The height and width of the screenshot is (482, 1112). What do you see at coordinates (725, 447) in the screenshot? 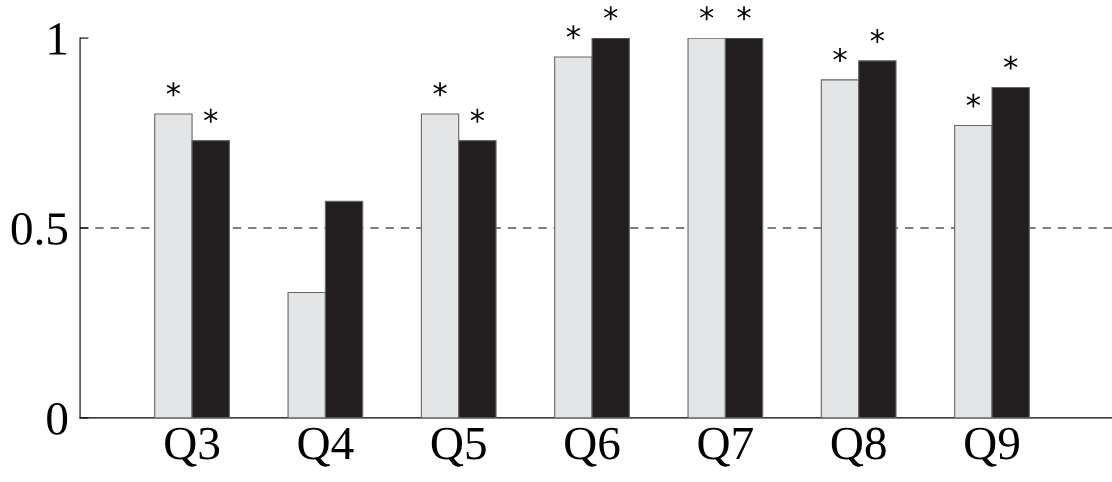
I see `x-tick-label: Q7` at bounding box center [725, 447].